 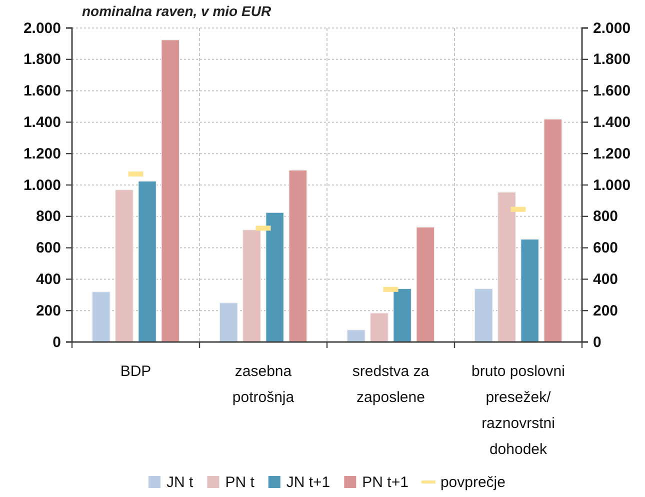 I want to click on y-tick-label: 2.000, so click(x=42, y=28).